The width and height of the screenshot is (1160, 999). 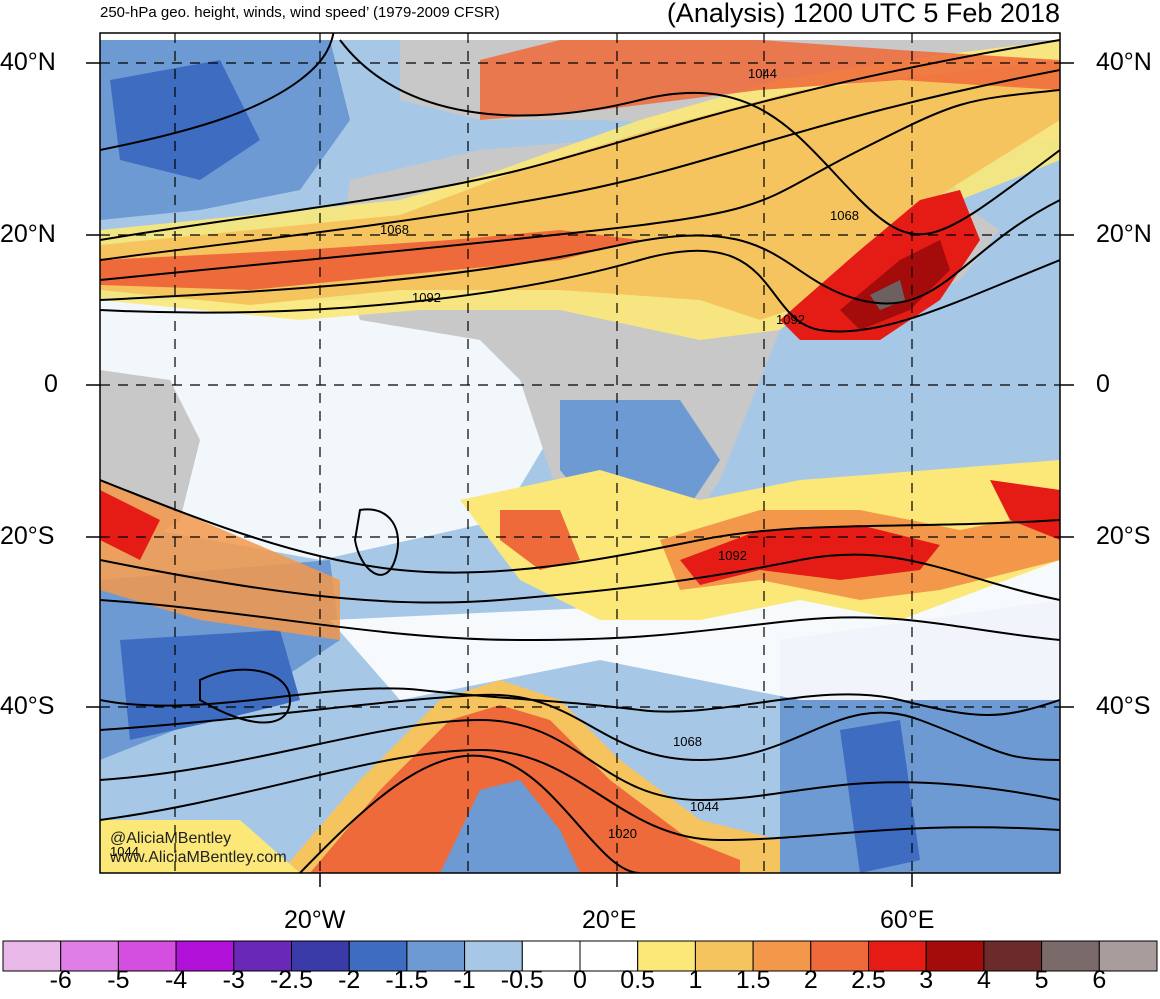 What do you see at coordinates (1099, 980) in the screenshot?
I see `colorbar-label: 6` at bounding box center [1099, 980].